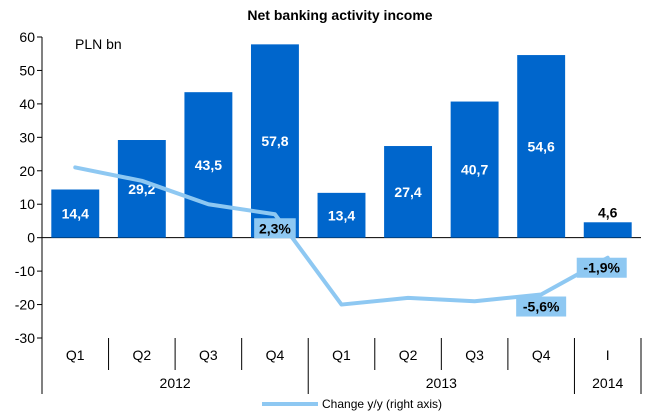 This screenshot has height=414, width=659. I want to click on y-tick-label: 50, so click(27, 70).